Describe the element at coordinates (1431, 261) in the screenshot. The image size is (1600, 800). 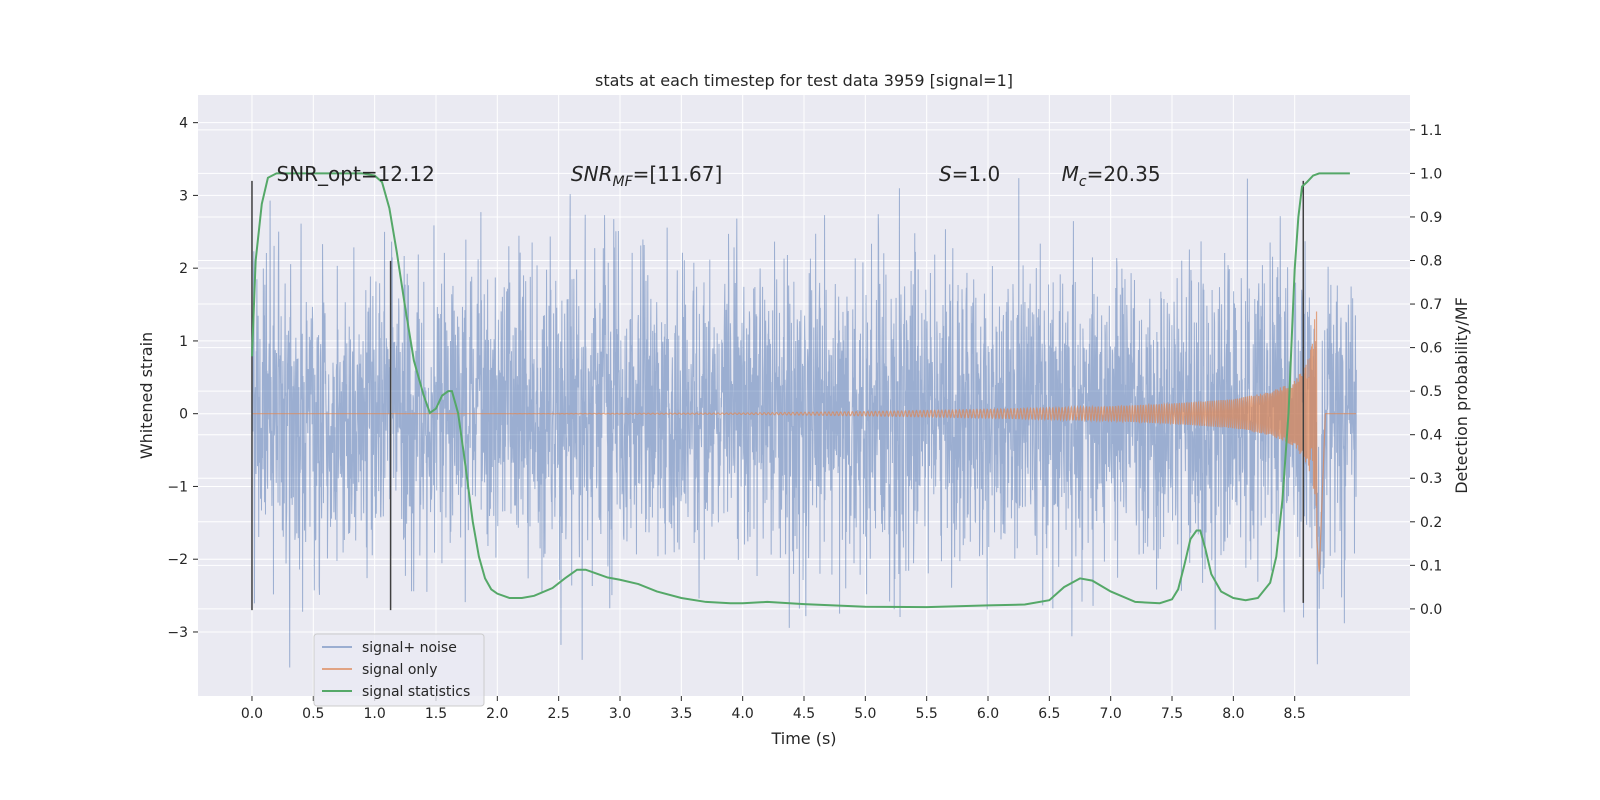
I see `y2-tick-label: 0.8` at that location.